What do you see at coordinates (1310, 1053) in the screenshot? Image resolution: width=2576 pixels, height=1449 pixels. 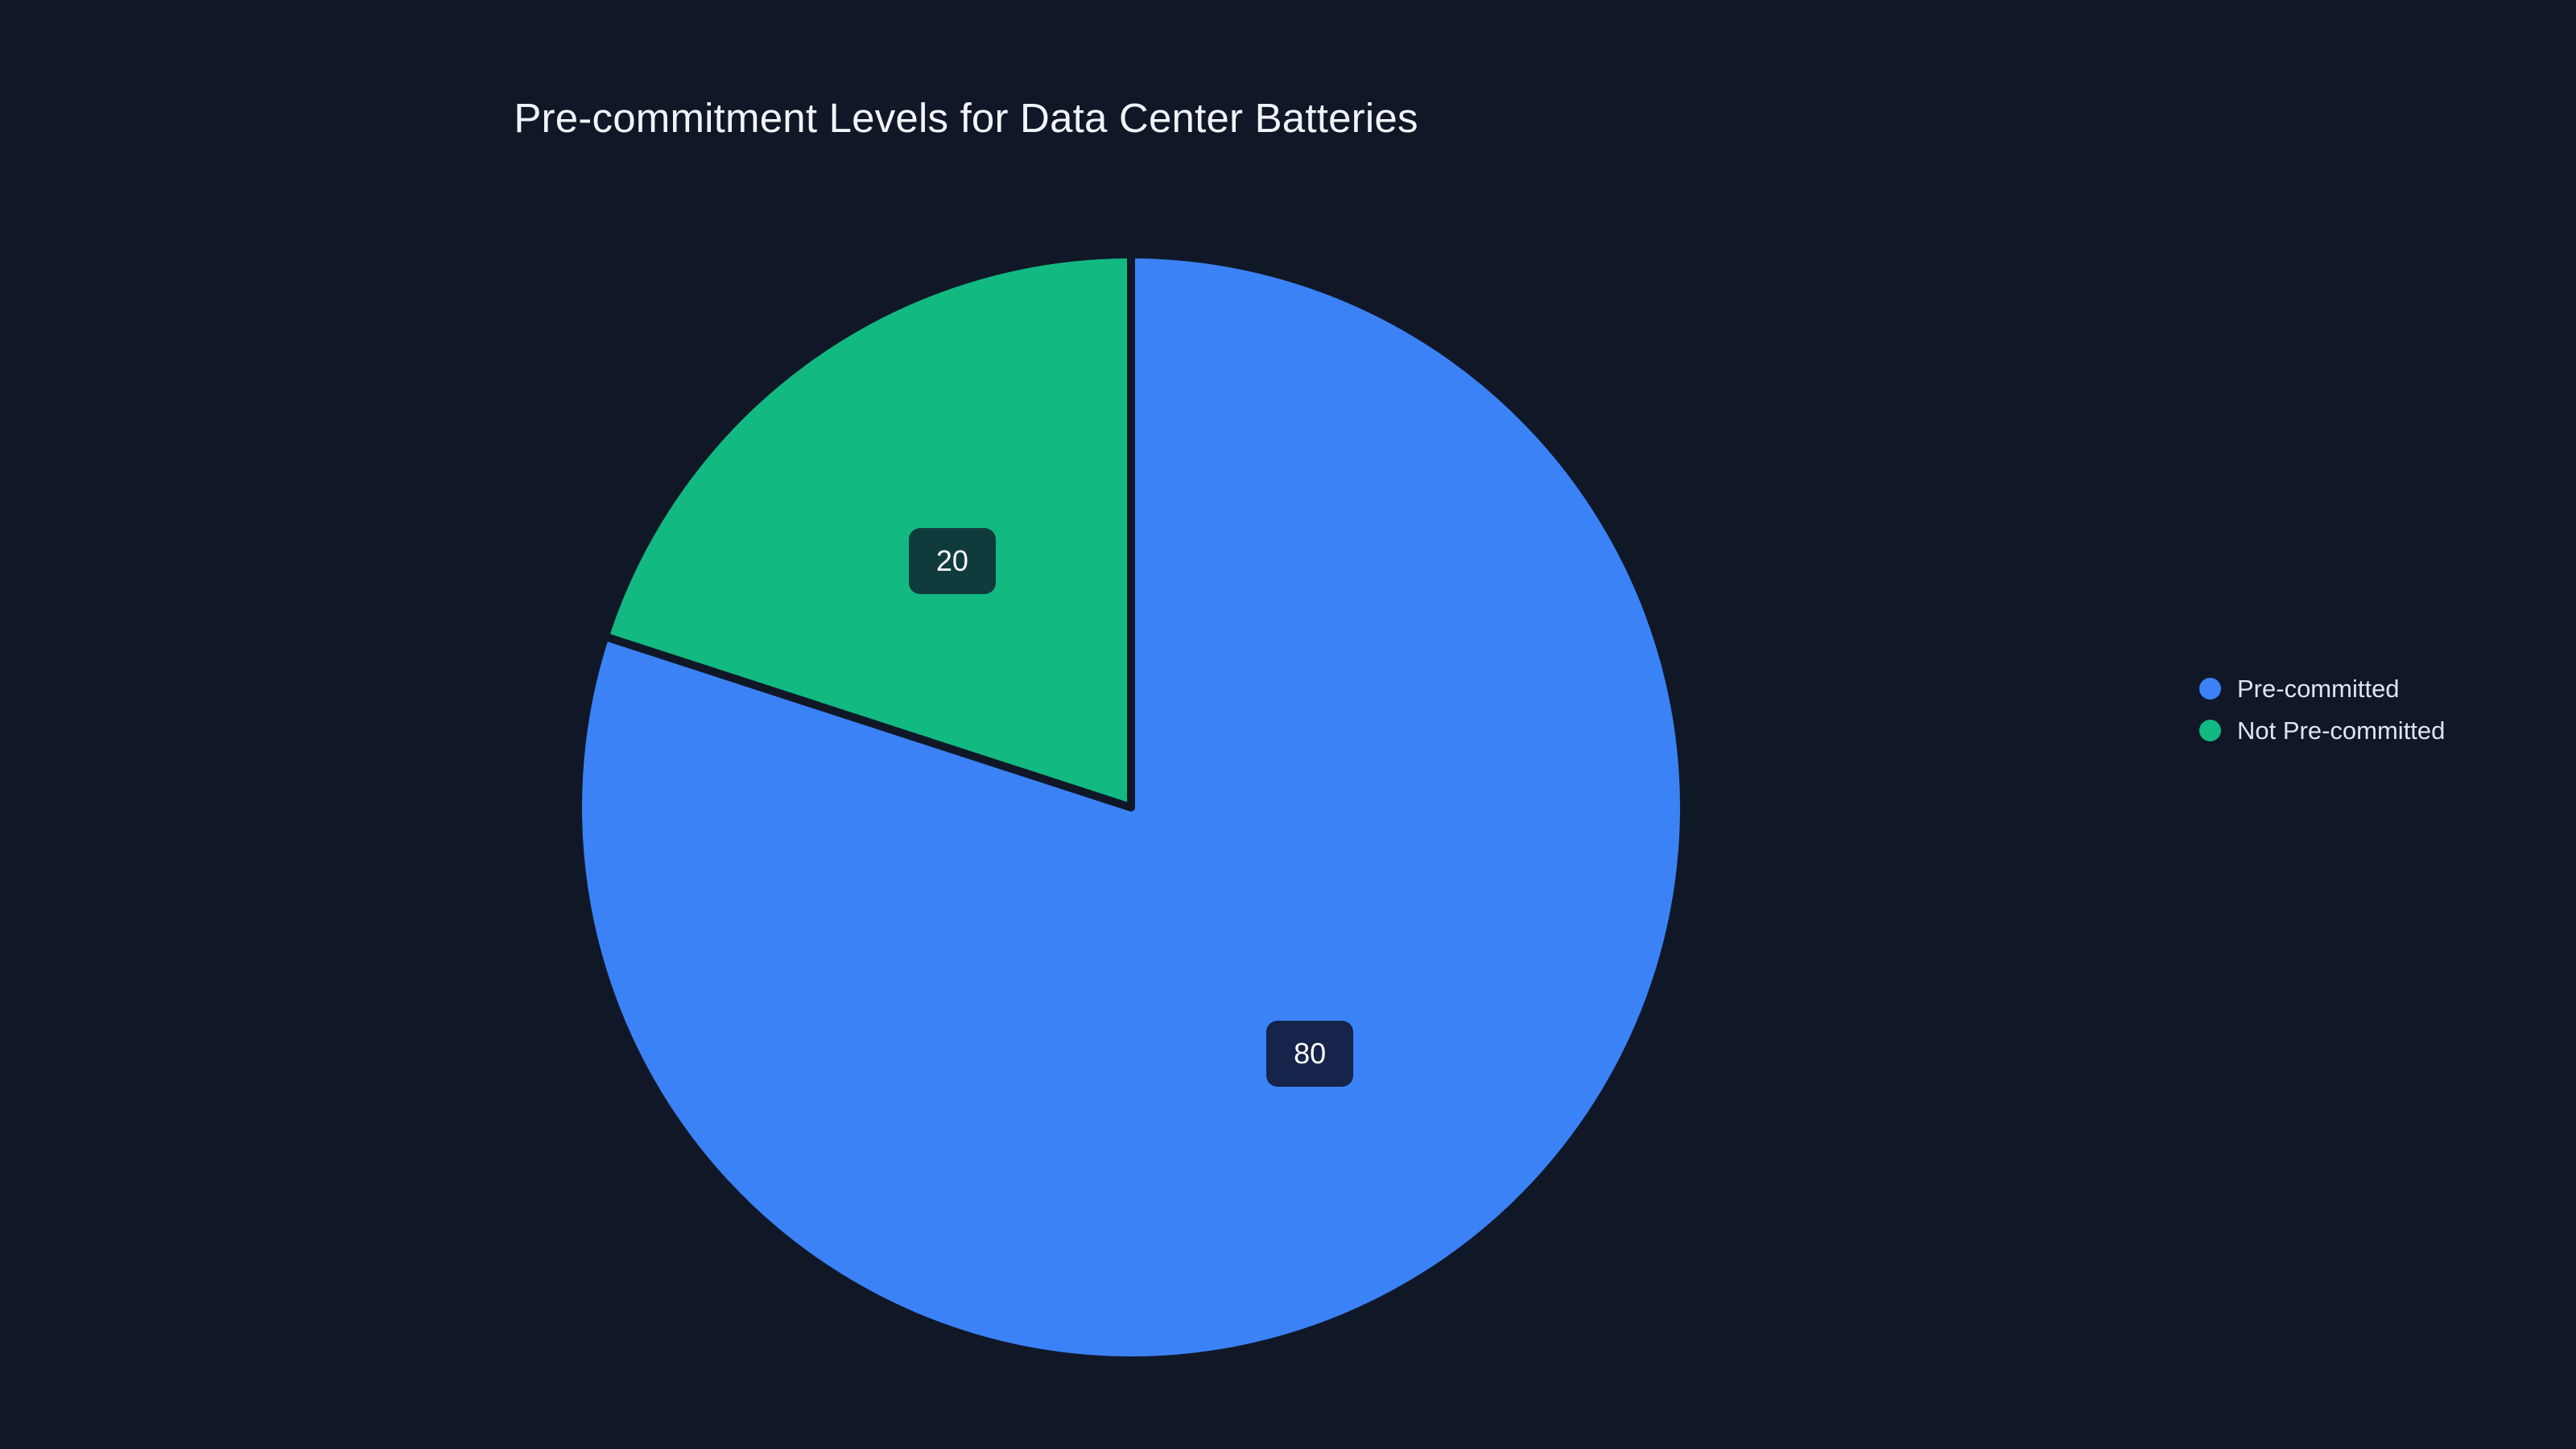 I see `data-label-pre-committed: 80` at bounding box center [1310, 1053].